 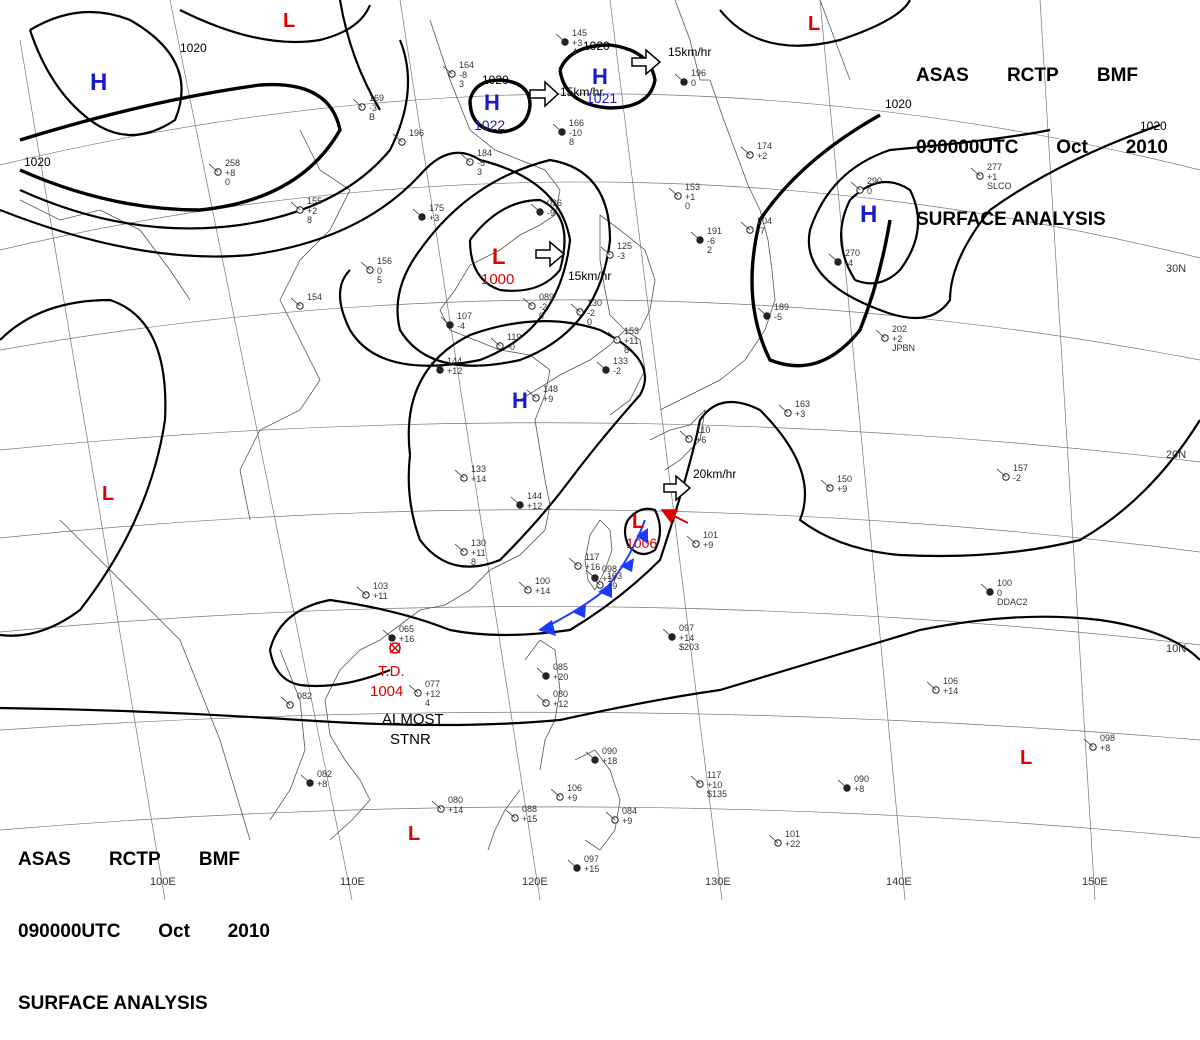 I want to click on station-value: +20, so click(x=560, y=677).